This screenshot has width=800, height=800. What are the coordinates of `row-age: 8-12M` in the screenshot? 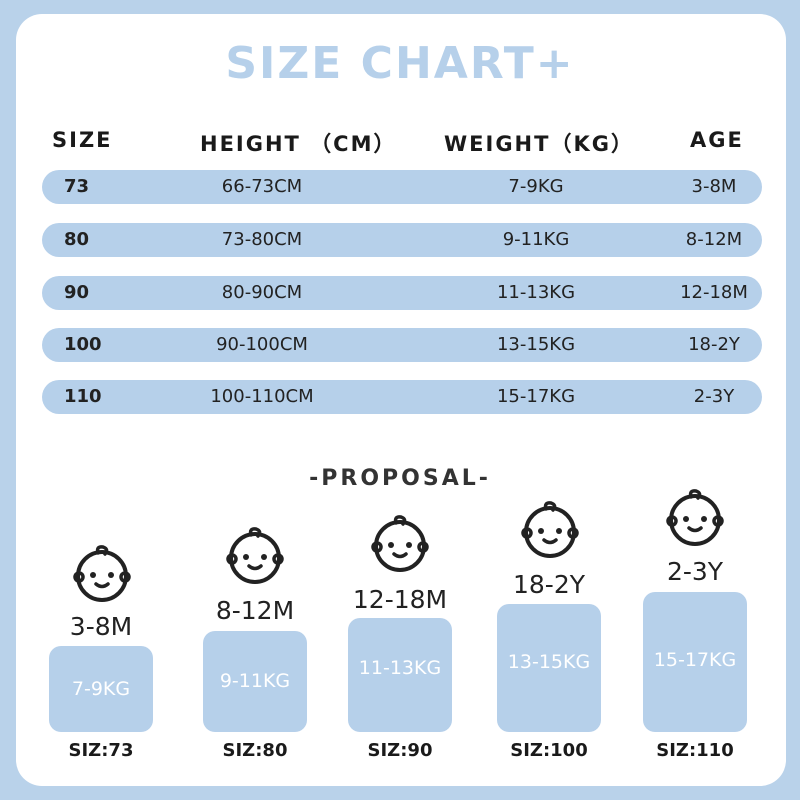 It's located at (714, 239).